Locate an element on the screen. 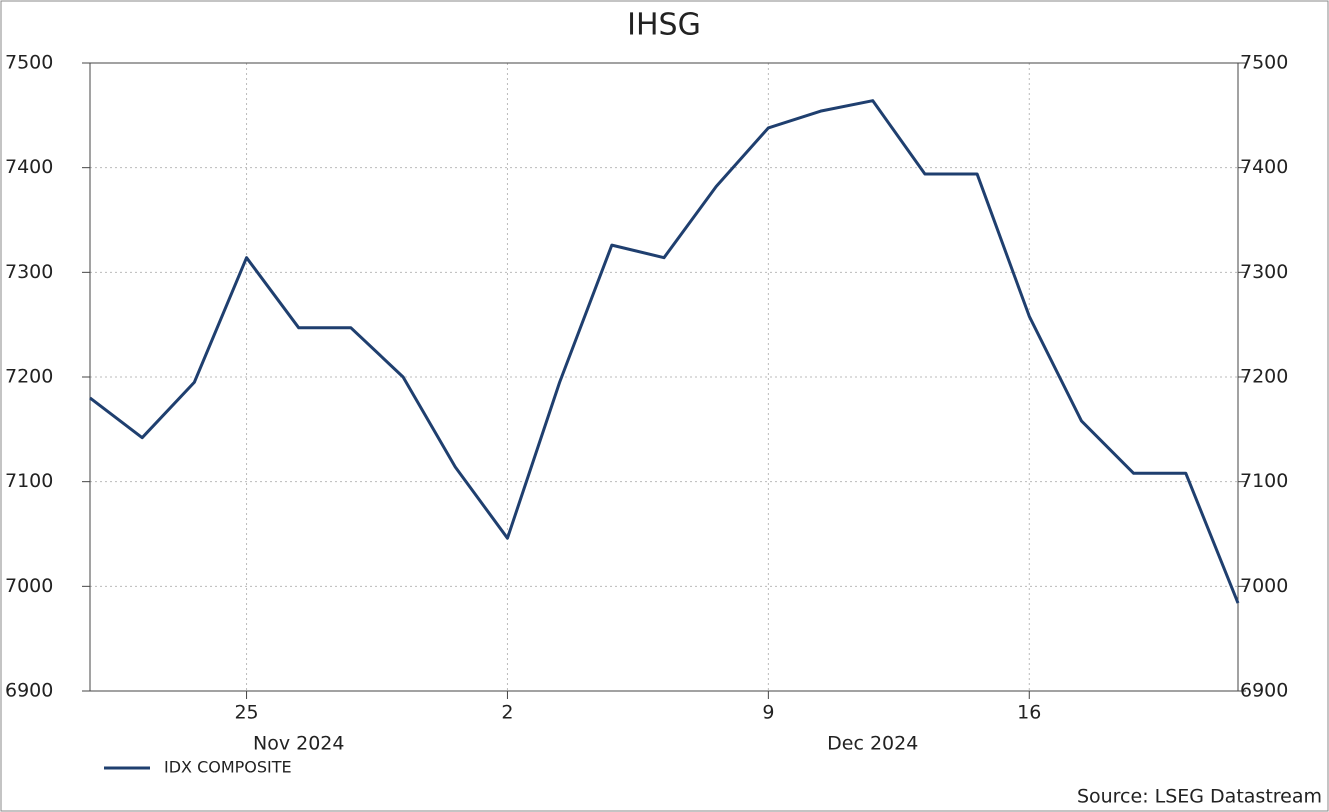  x-tick-label: 2 is located at coordinates (507, 713).